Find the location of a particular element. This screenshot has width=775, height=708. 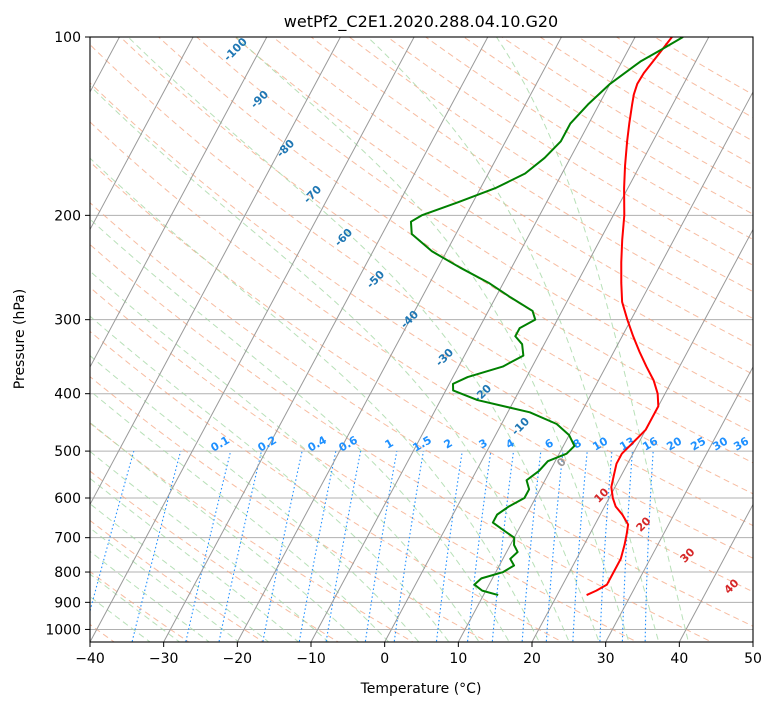

x-tick-label: 0 is located at coordinates (384, 659).